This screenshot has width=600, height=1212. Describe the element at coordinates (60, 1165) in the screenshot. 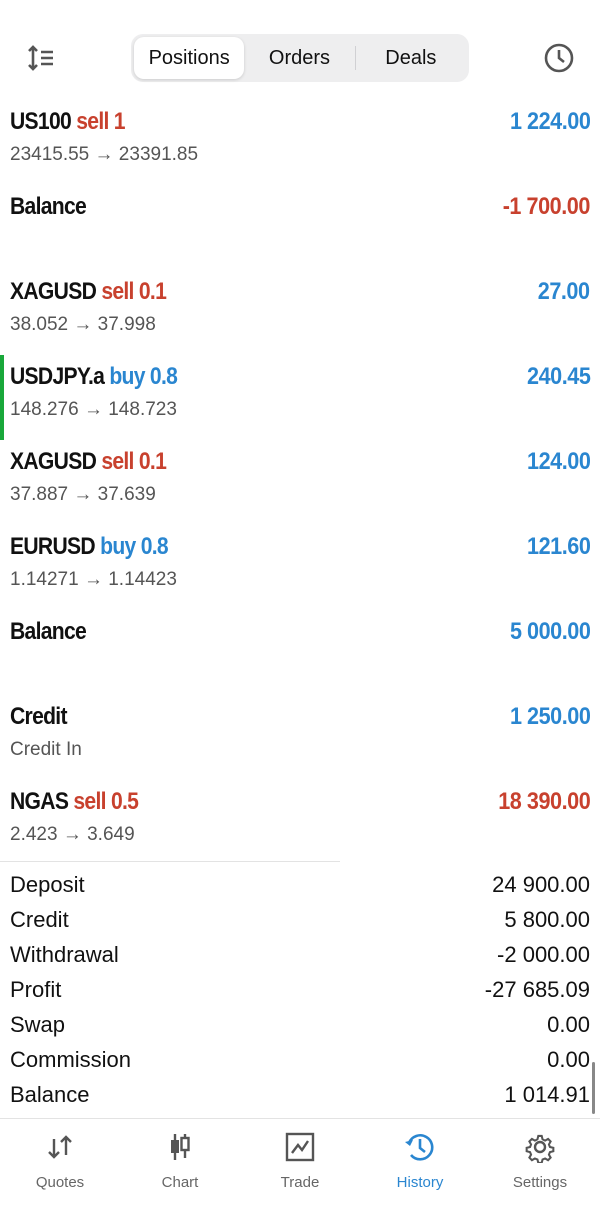

I see `nav-quotes: Quotes` at that location.